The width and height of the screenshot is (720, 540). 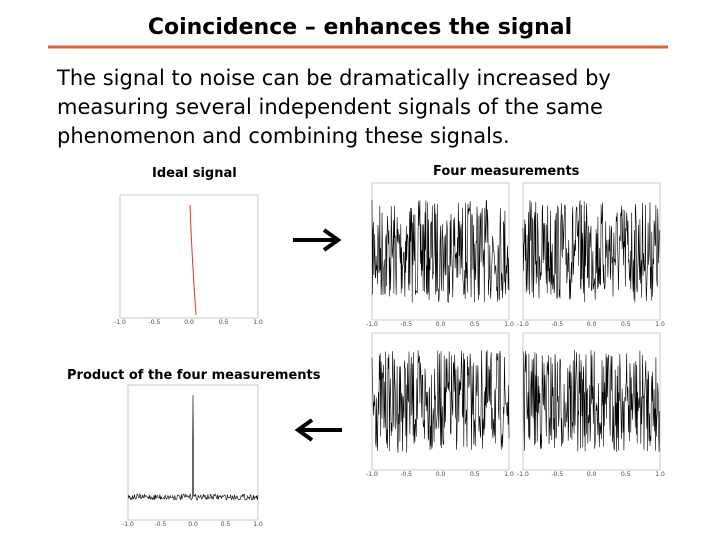 What do you see at coordinates (317, 240) in the screenshot?
I see `arrow-right` at bounding box center [317, 240].